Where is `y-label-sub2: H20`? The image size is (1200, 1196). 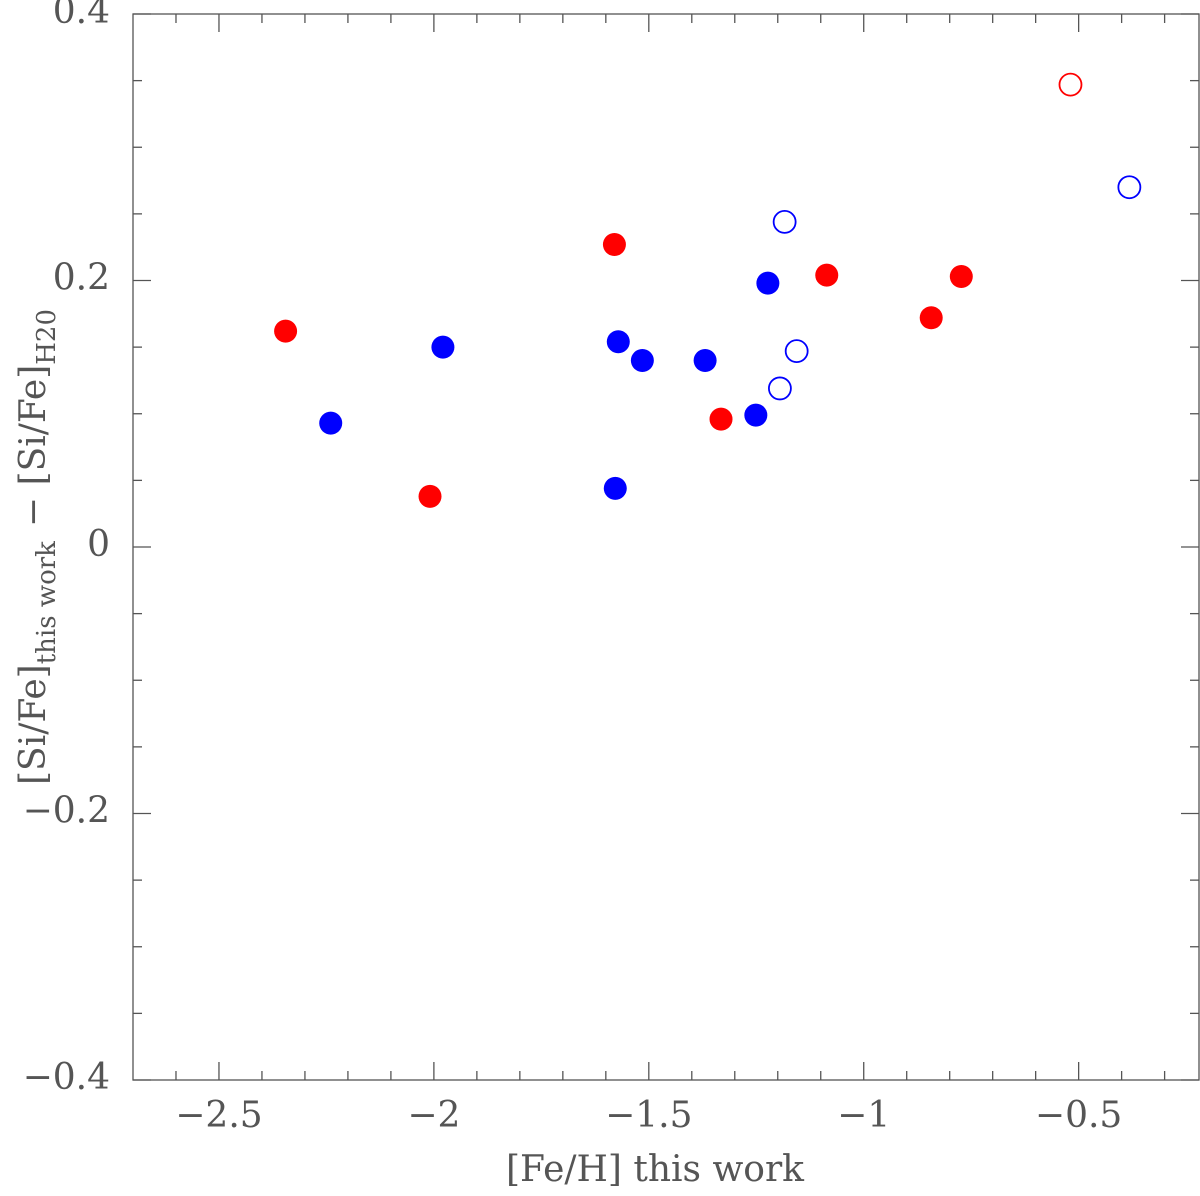
y-label-sub2: H20 is located at coordinates (47, 337).